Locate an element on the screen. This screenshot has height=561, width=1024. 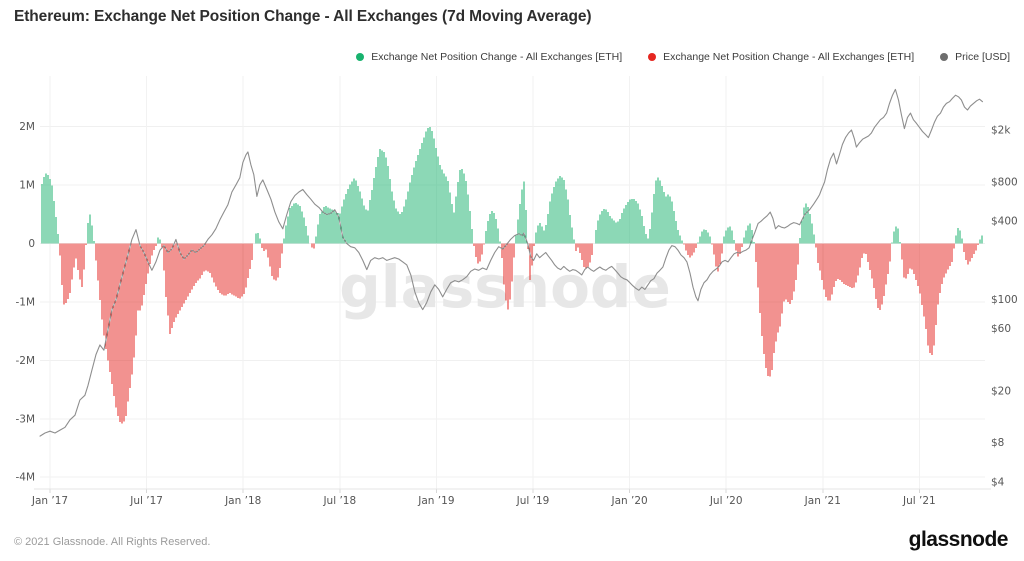
x-axis-tick: Jan ’21 is located at coordinates (822, 501).